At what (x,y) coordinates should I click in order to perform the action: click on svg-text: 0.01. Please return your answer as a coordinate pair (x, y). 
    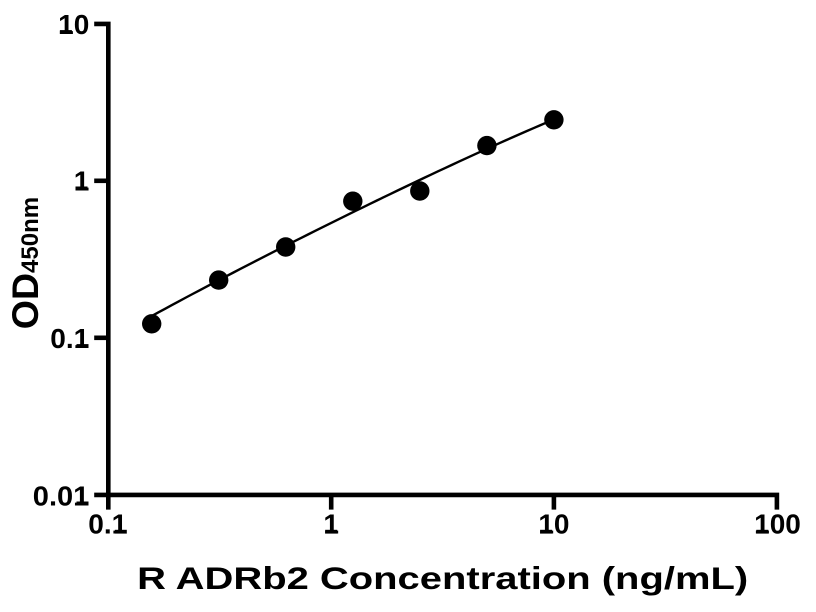
    Looking at the image, I should click on (61, 495).